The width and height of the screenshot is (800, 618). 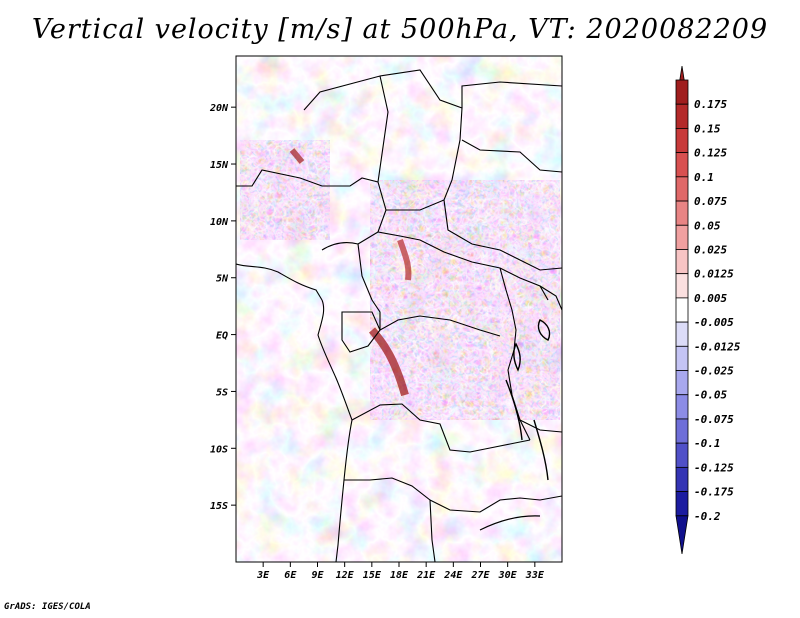 What do you see at coordinates (707, 225) in the screenshot?
I see `colorbar-label: 0.05` at bounding box center [707, 225].